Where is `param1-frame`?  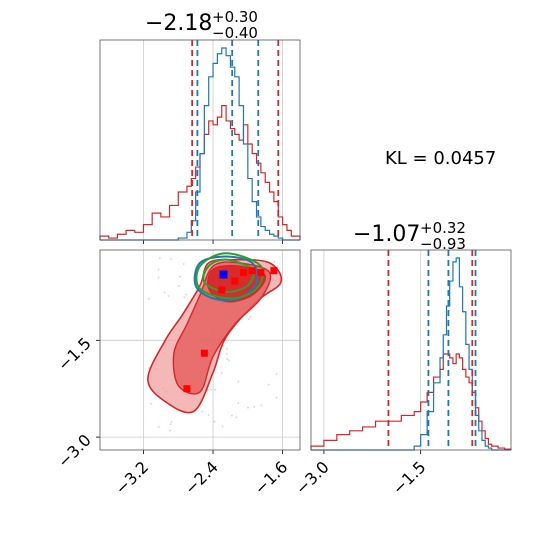 param1-frame is located at coordinates (200, 140).